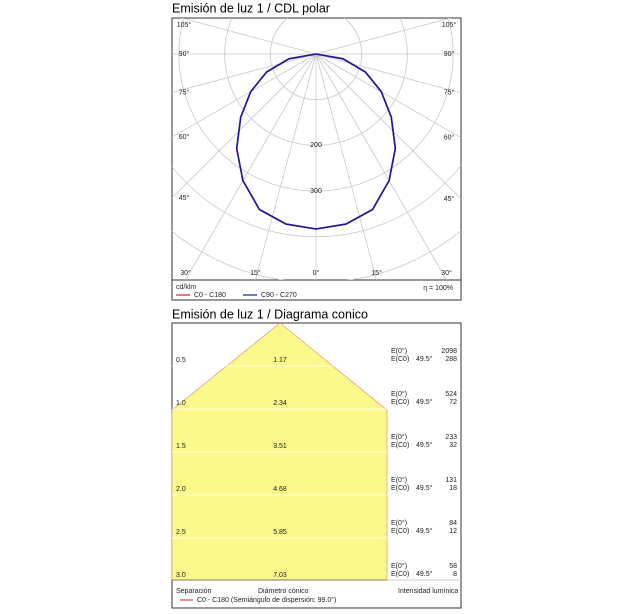 Image resolution: width=633 pixels, height=614 pixels. What do you see at coordinates (181, 575) in the screenshot?
I see `distance: 3.0` at bounding box center [181, 575].